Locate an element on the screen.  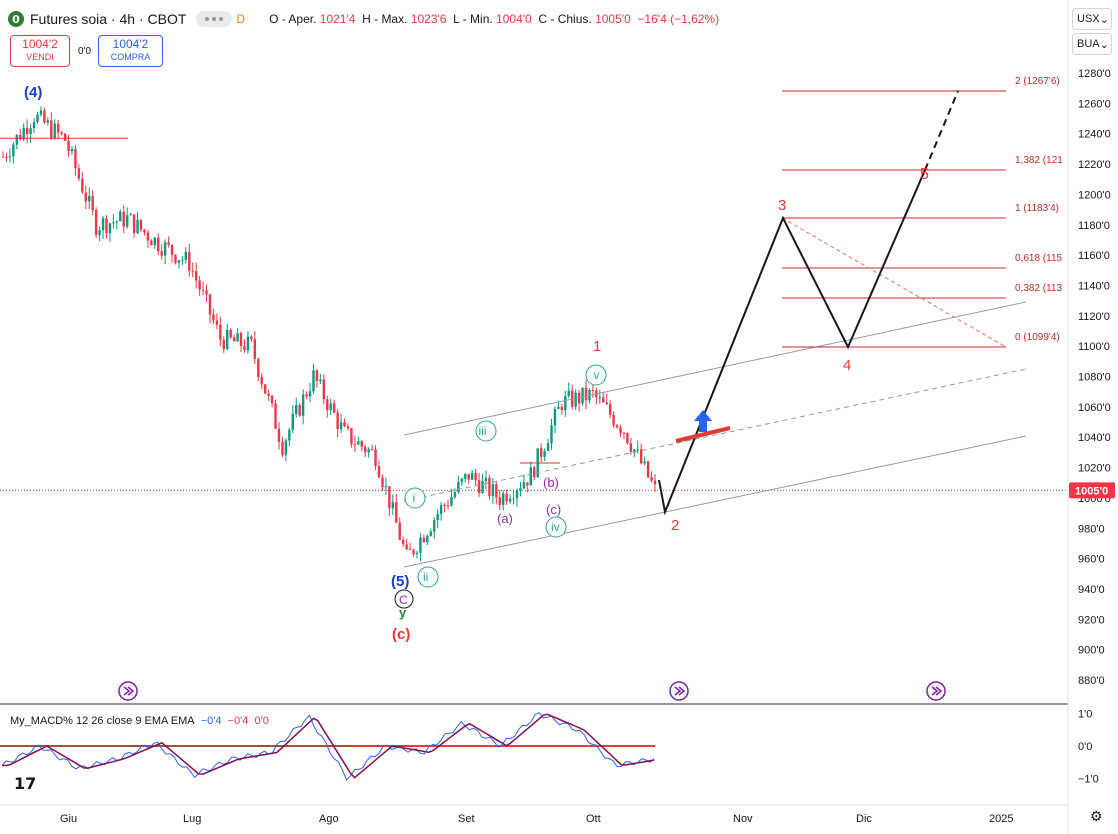
wave-4-blue-label: (4) is located at coordinates (33, 92).